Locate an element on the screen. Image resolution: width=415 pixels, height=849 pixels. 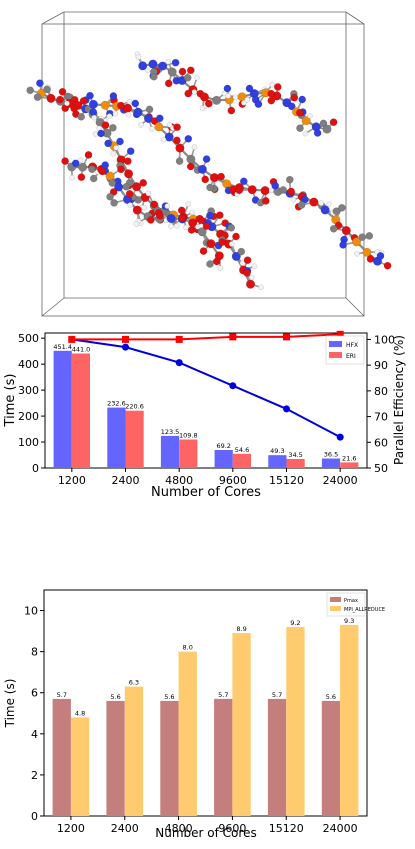
data-label-hfx-4800: 123.5 is located at coordinates (170, 432).